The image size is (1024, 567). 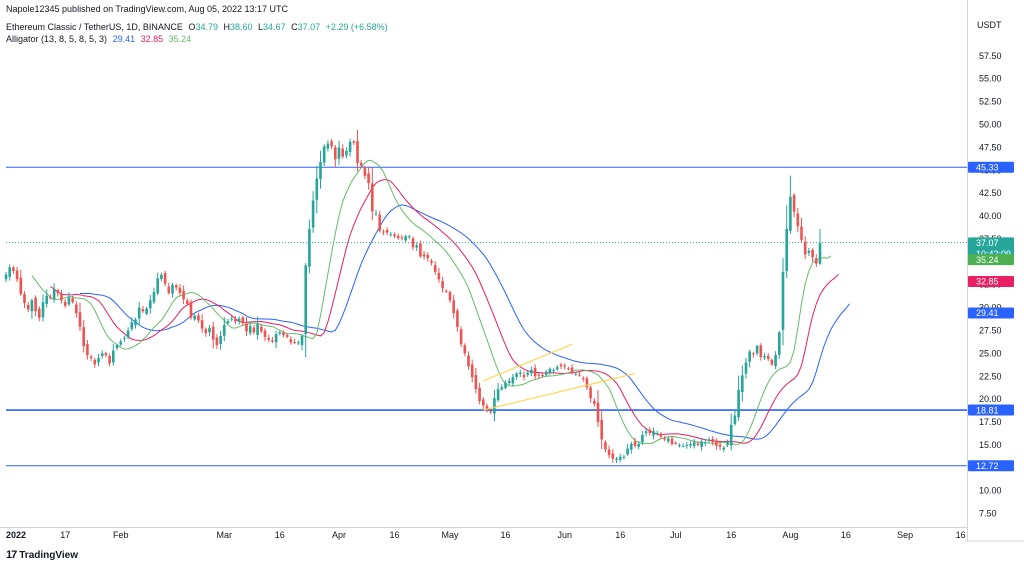 I want to click on price-label: 12.72, so click(x=991, y=465).